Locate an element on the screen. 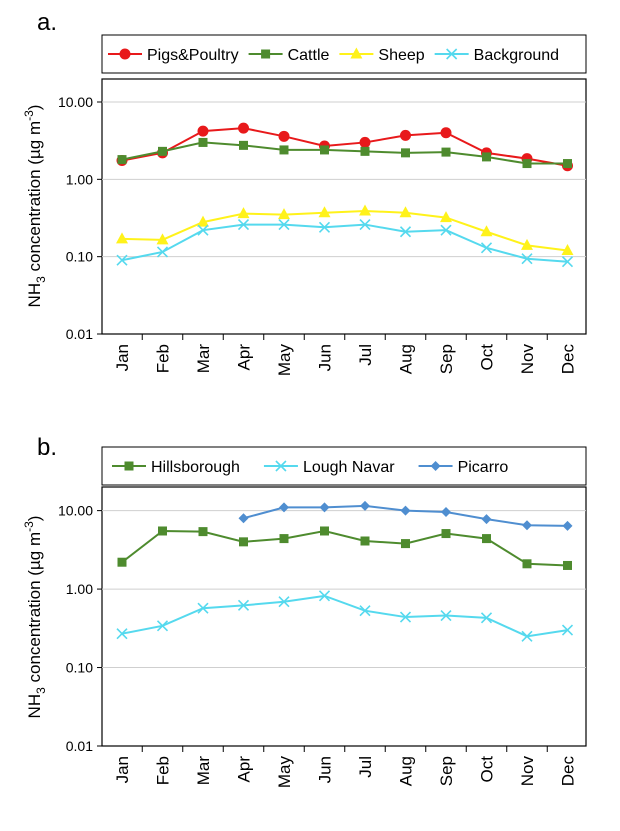 This screenshot has width=620, height=831. legend-label: Pigs&Poultry is located at coordinates (193, 55).